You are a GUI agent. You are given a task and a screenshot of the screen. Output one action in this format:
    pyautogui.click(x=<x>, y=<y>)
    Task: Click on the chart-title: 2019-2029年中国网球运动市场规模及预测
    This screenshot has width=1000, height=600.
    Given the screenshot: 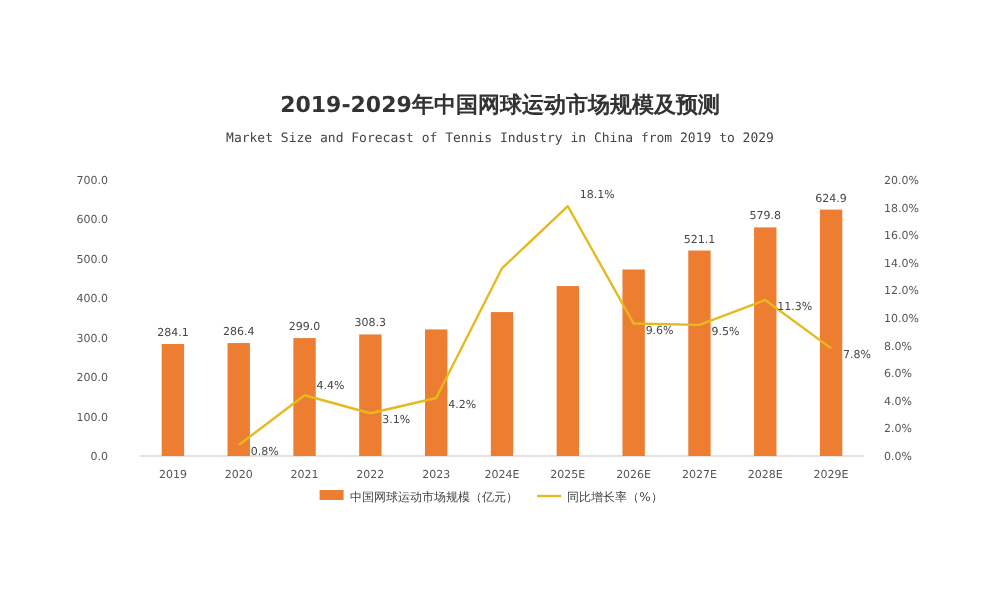 What is the action you would take?
    pyautogui.click(x=500, y=105)
    